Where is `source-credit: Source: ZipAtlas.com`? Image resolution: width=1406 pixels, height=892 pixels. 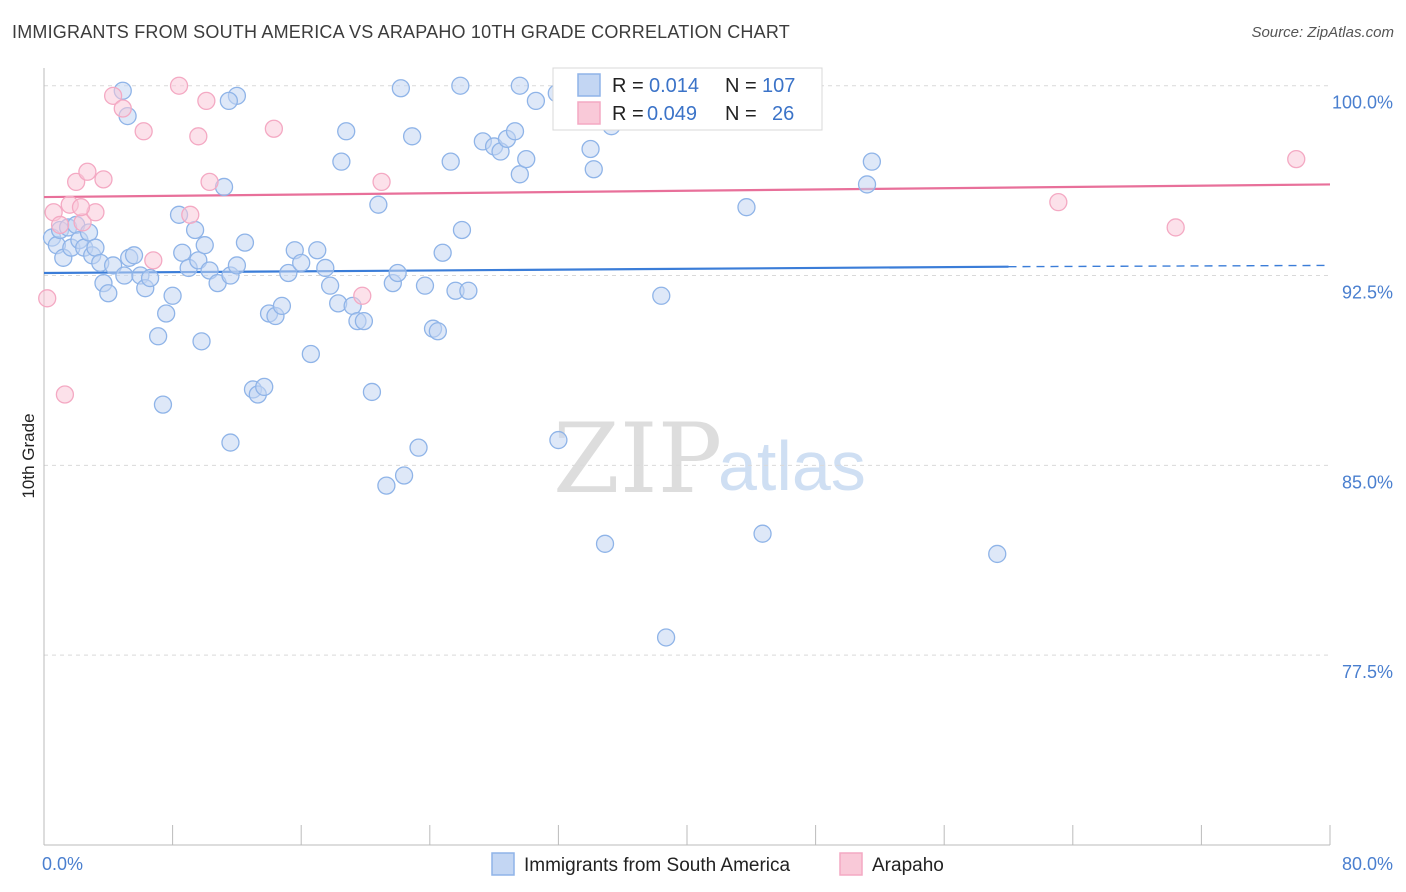
source-credit: Source: ZipAtlas.com is located at coordinates (1322, 32).